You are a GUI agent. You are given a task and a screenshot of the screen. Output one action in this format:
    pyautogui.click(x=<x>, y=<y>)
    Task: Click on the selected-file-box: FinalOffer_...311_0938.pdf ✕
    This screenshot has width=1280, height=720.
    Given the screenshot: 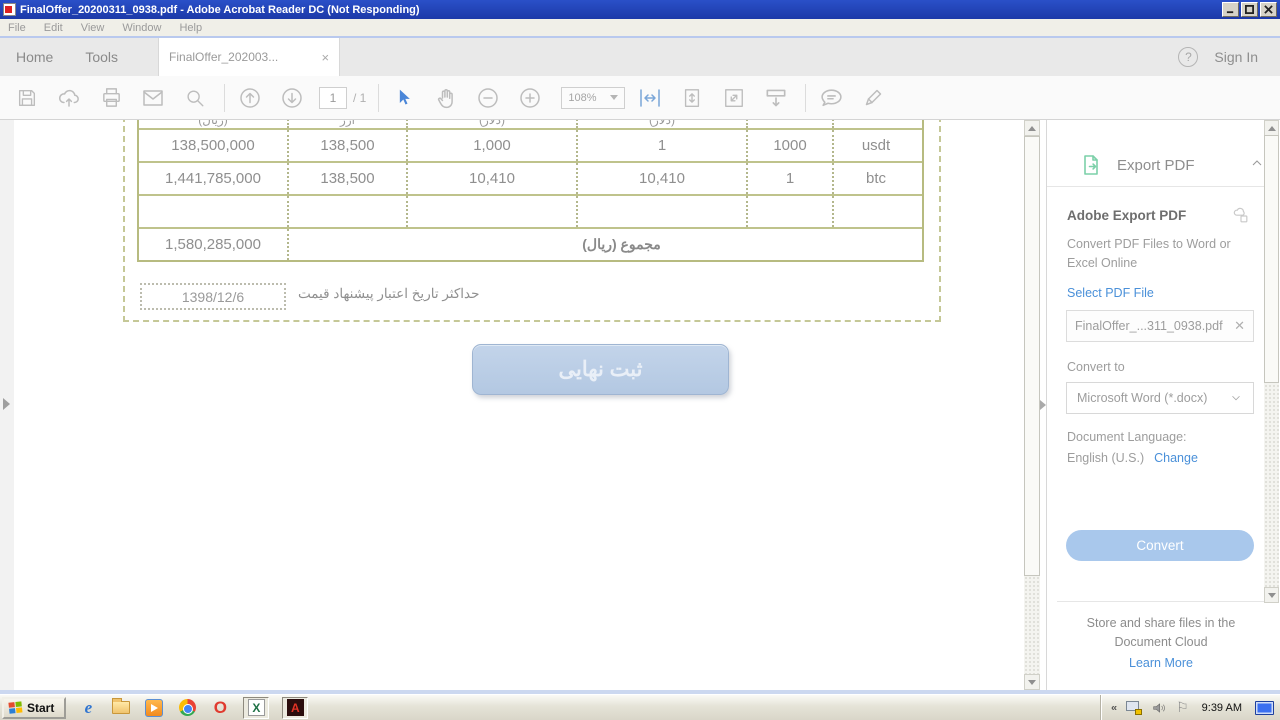 What is the action you would take?
    pyautogui.click(x=1160, y=326)
    